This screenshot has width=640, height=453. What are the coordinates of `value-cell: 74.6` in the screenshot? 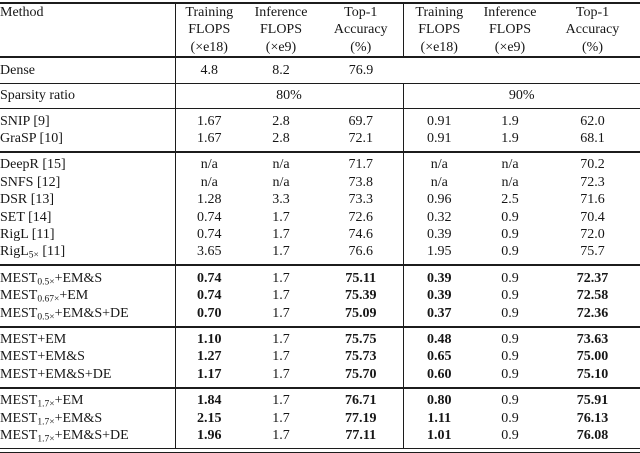 It's located at (361, 234).